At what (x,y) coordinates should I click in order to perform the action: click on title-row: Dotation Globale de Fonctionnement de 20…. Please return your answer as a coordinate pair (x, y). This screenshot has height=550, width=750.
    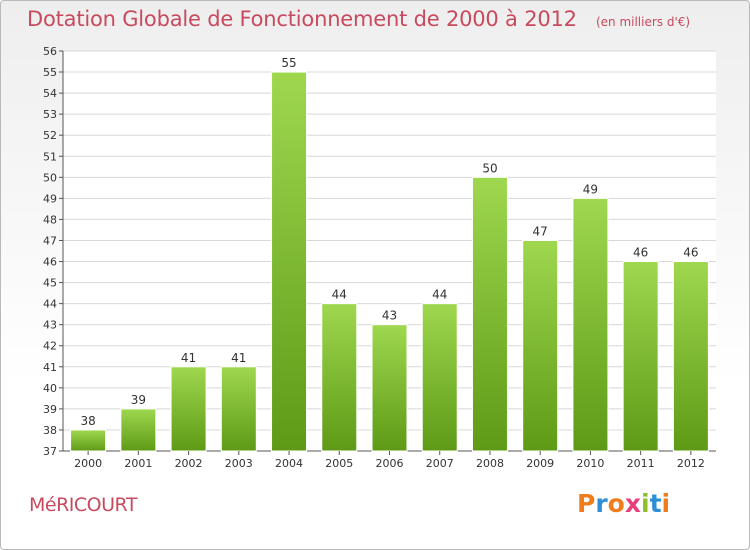
    Looking at the image, I should click on (358, 19).